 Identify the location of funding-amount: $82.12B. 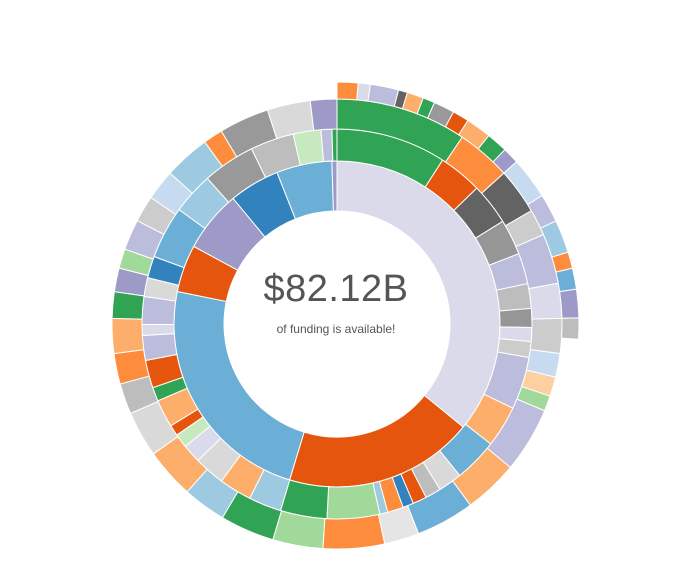
(336, 289).